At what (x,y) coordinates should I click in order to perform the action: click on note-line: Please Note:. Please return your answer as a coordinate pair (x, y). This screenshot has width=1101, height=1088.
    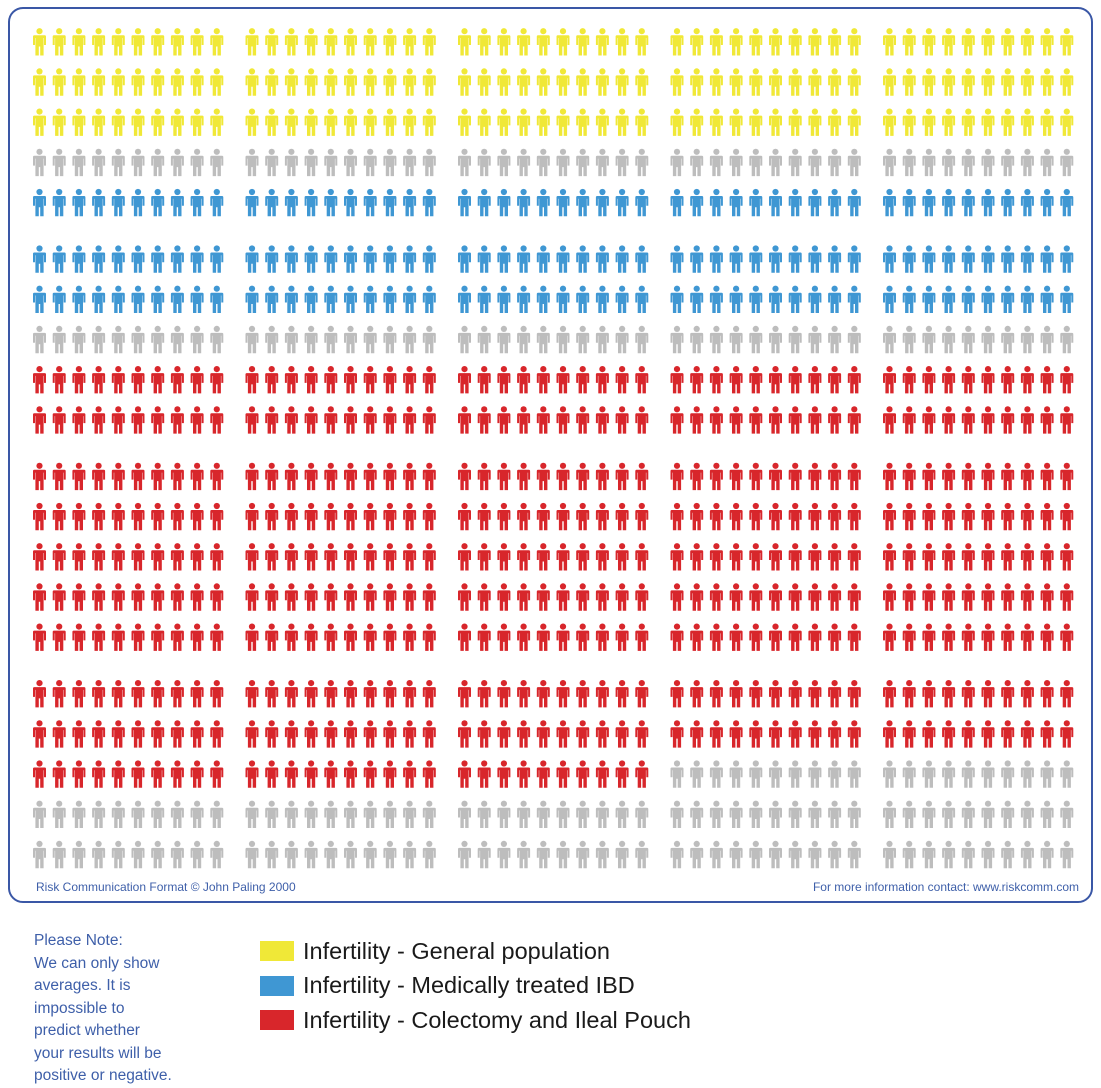
    Looking at the image, I should click on (78, 940).